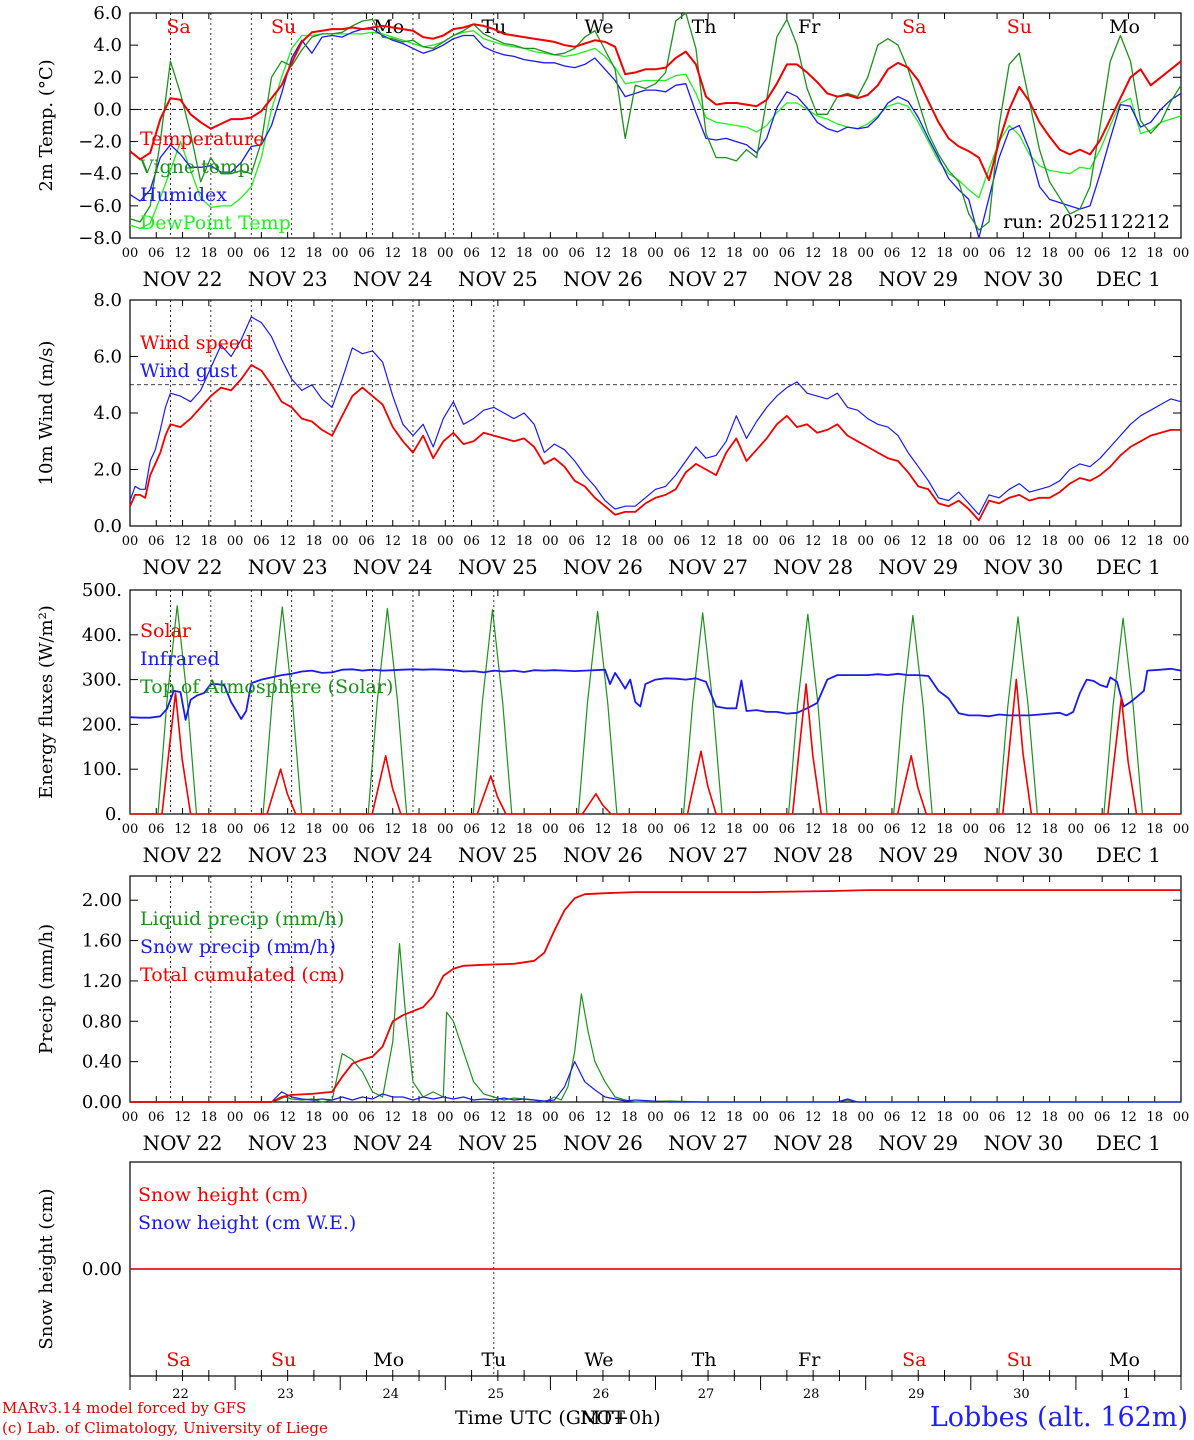  I want to click on weekday-label: Tu, so click(493, 1360).